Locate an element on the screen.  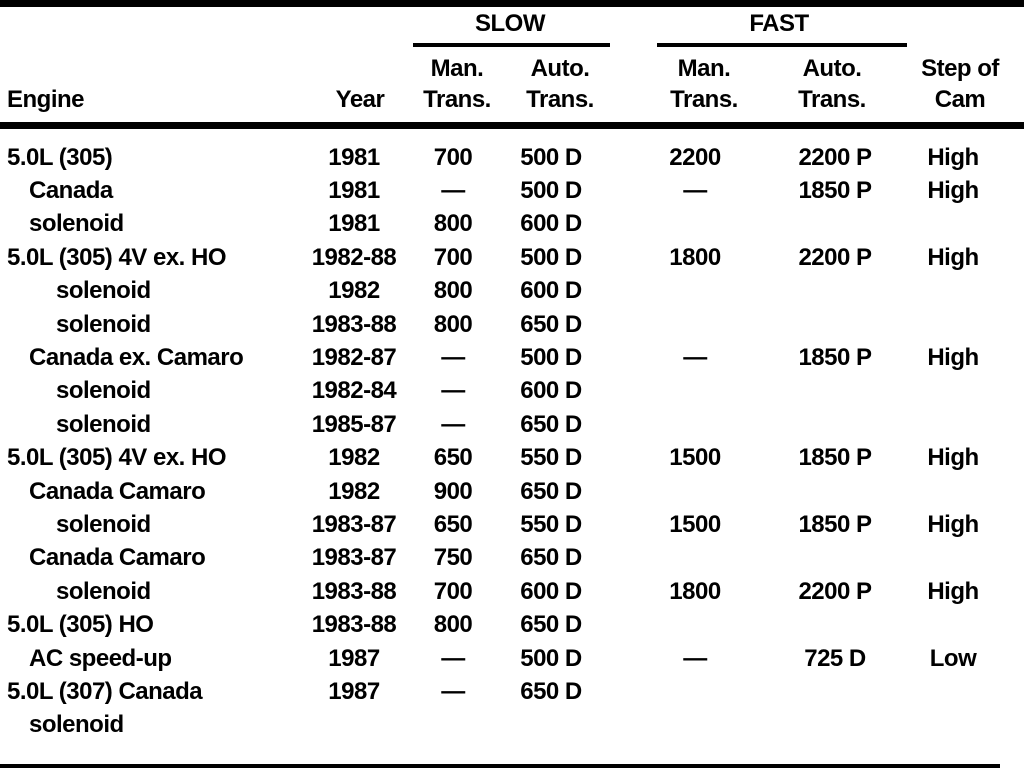
slow-auto-trans-header-line2: Trans. is located at coordinates (560, 99).